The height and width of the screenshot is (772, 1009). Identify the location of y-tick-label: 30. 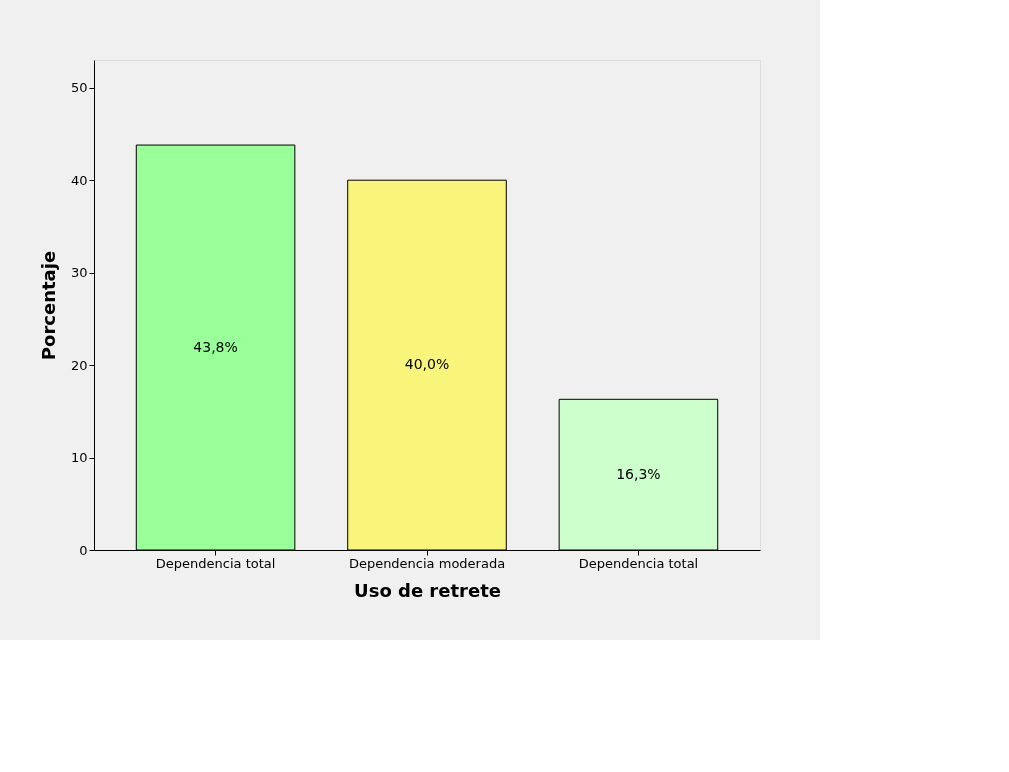
(79, 273).